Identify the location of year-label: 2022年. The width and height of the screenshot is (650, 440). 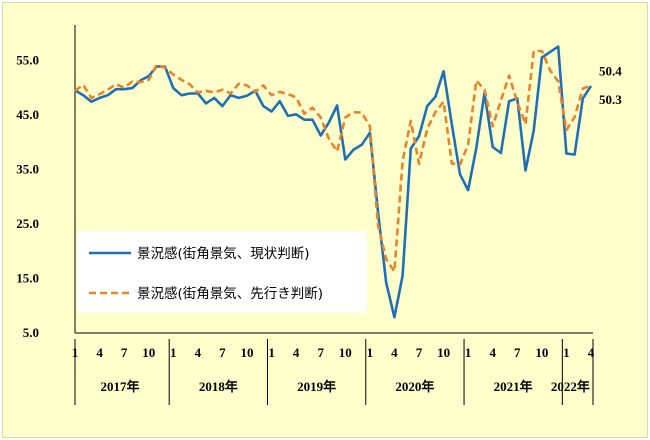
(570, 386).